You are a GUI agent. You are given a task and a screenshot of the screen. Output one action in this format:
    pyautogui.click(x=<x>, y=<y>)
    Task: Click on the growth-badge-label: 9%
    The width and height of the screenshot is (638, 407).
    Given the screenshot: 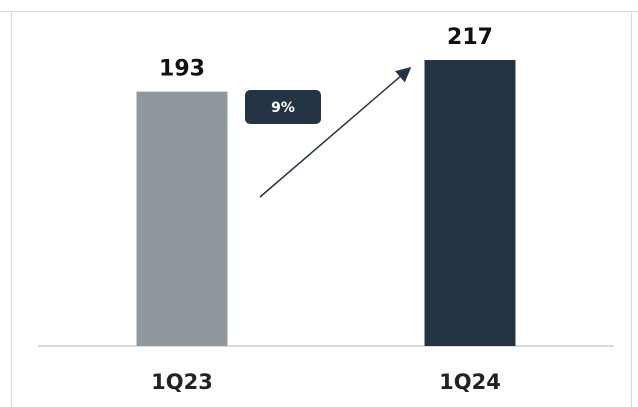 What is the action you would take?
    pyautogui.click(x=283, y=108)
    